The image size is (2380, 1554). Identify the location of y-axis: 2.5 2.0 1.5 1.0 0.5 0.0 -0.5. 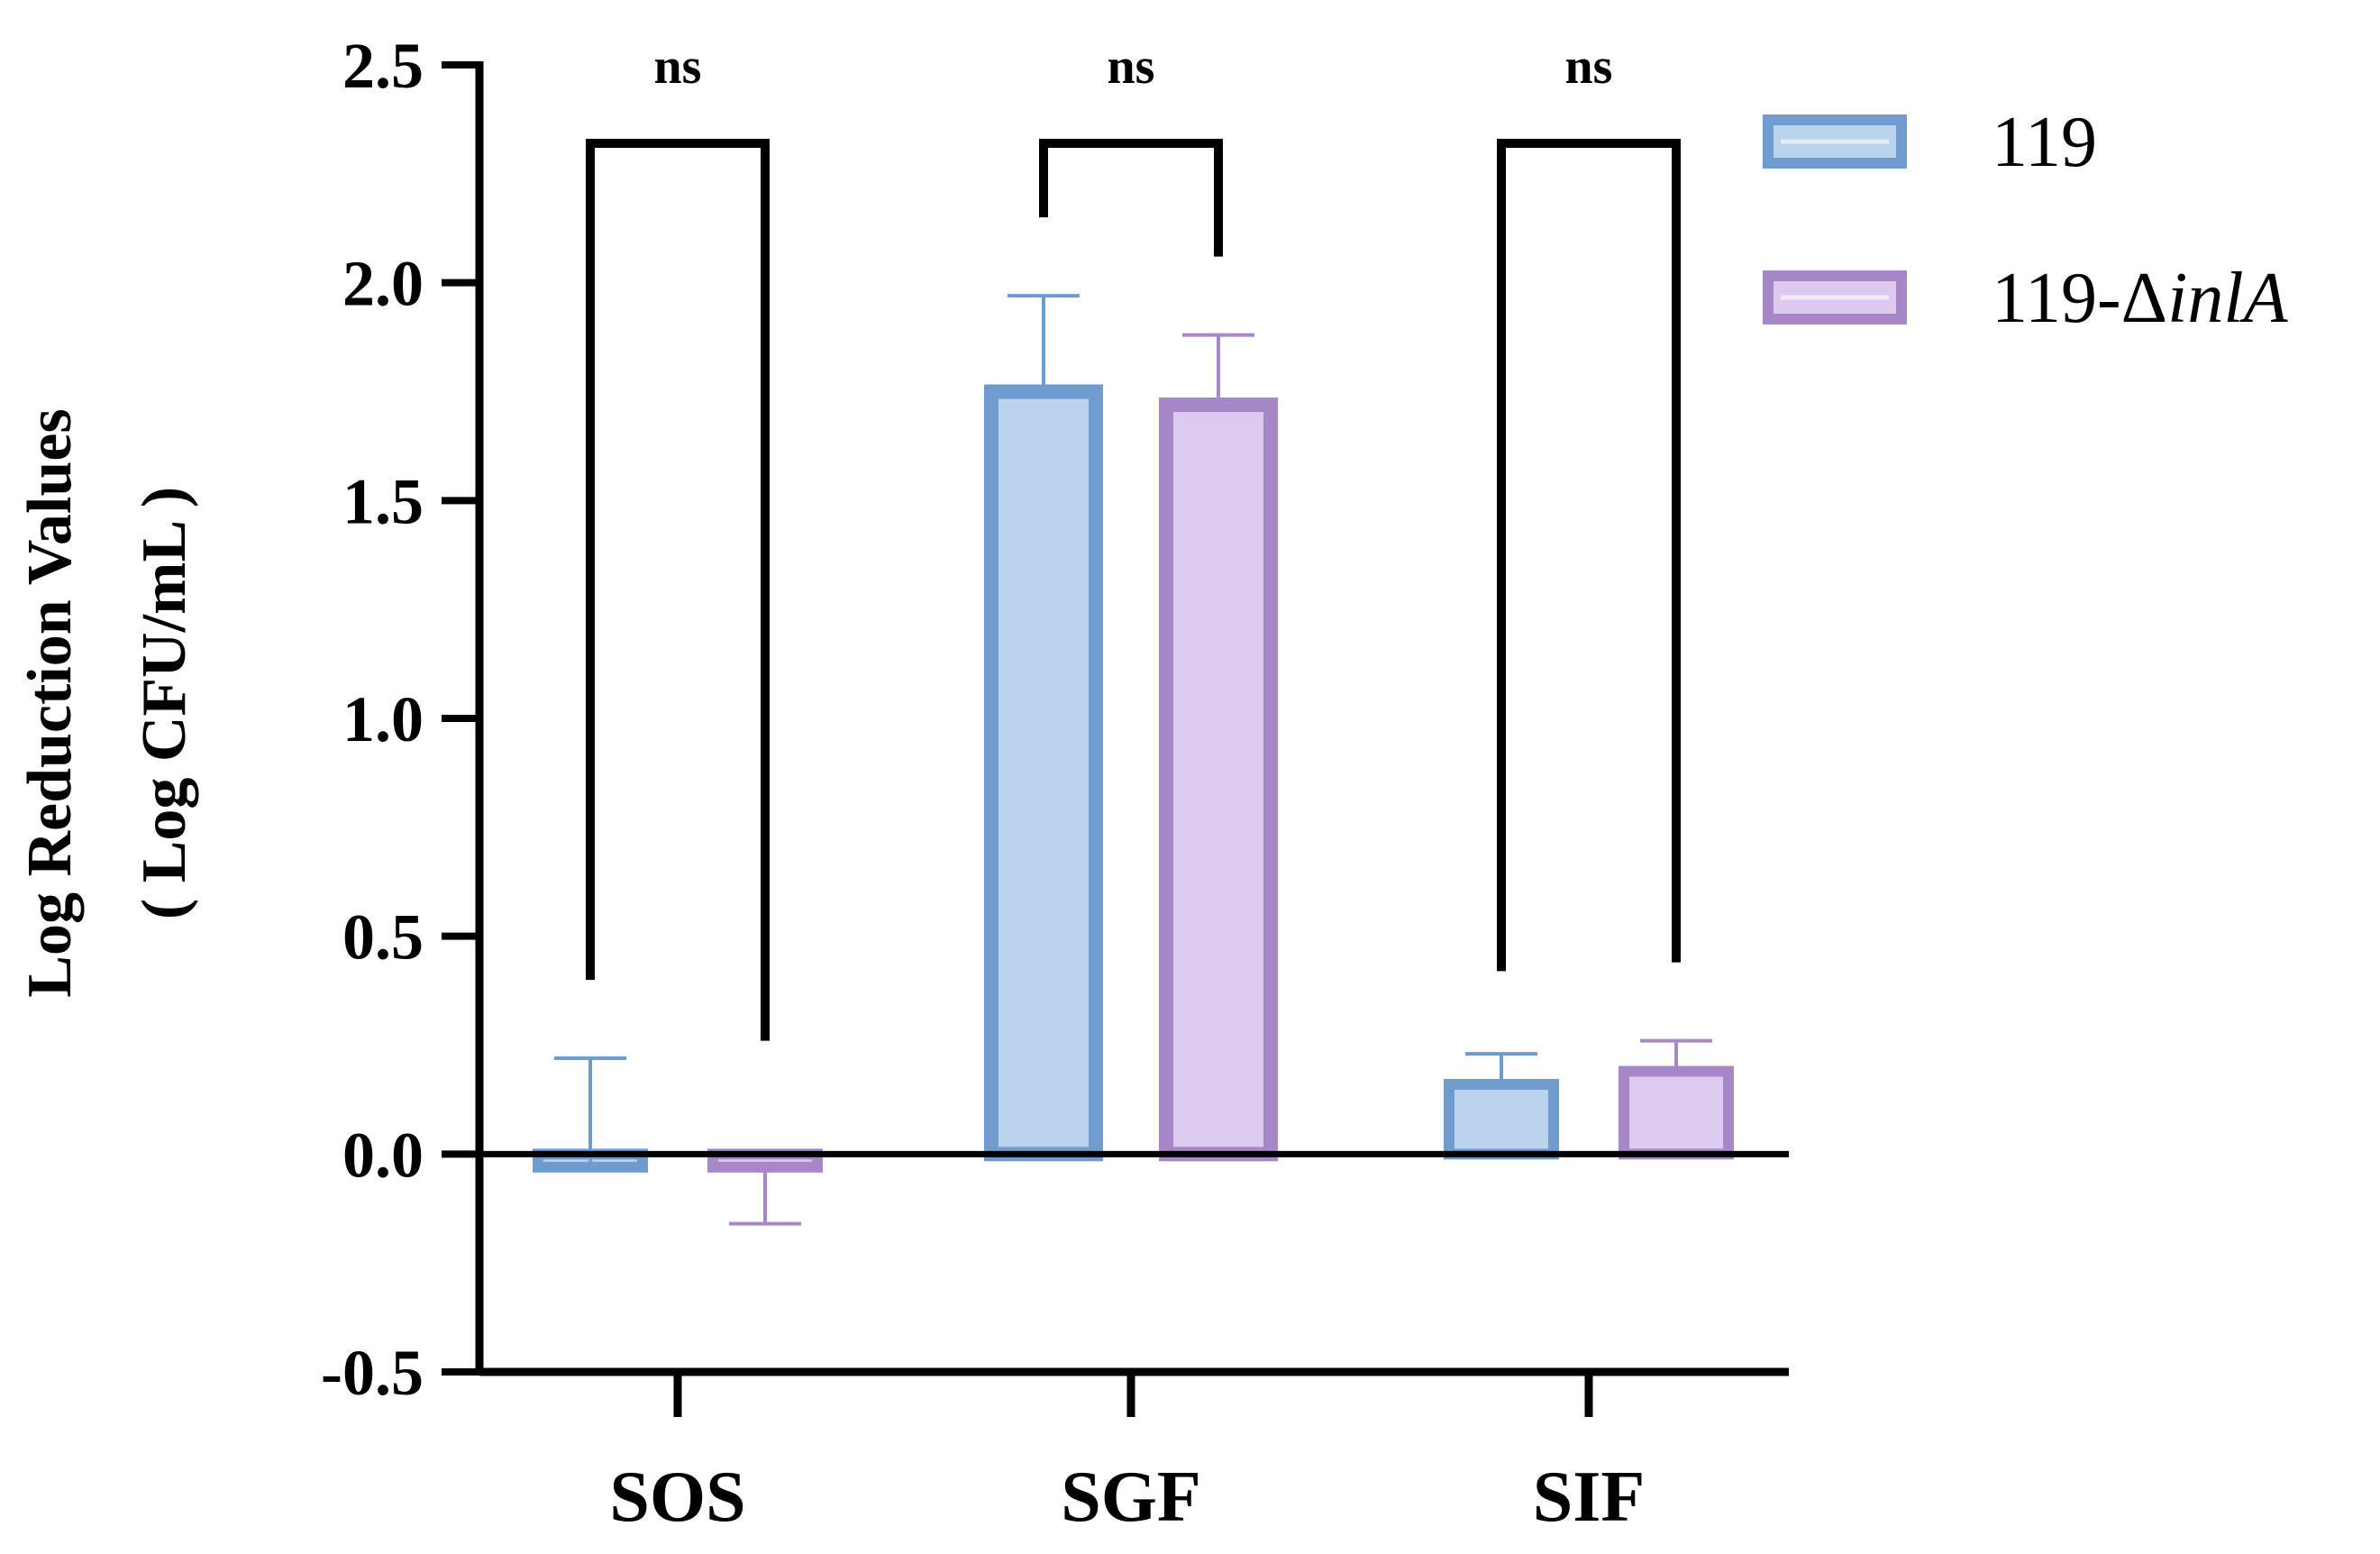
(400, 719).